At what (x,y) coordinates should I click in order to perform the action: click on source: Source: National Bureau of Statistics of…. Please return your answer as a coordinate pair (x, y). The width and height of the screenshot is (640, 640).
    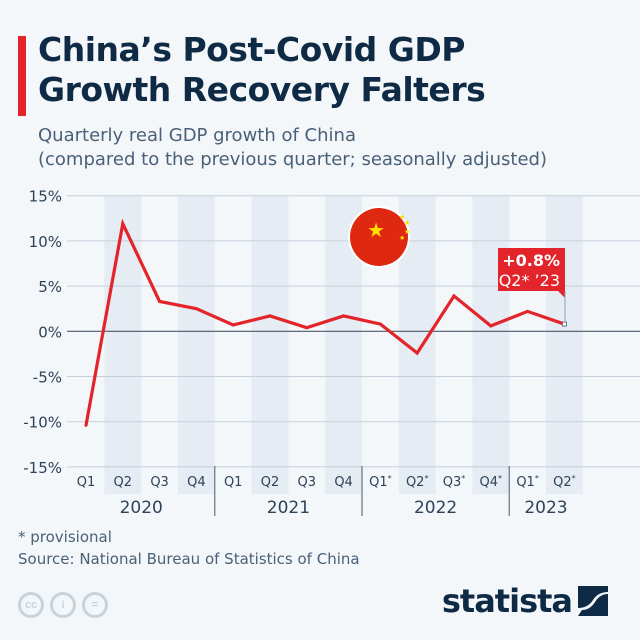
    Looking at the image, I should click on (189, 559).